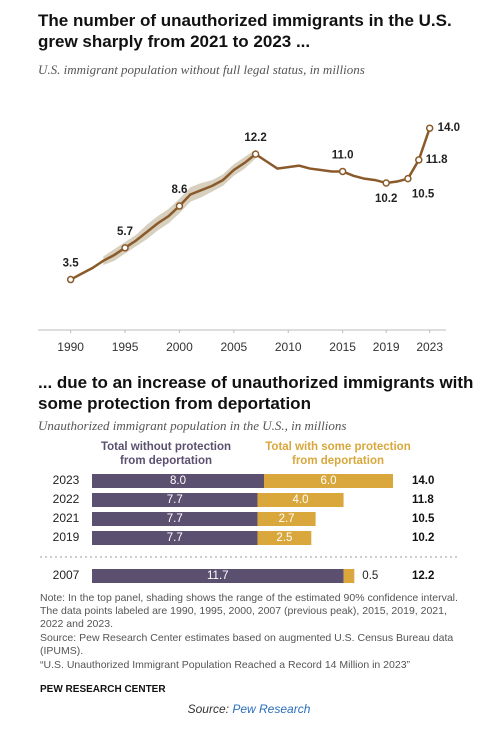  What do you see at coordinates (386, 199) in the screenshot?
I see `data-label: 10.2` at bounding box center [386, 199].